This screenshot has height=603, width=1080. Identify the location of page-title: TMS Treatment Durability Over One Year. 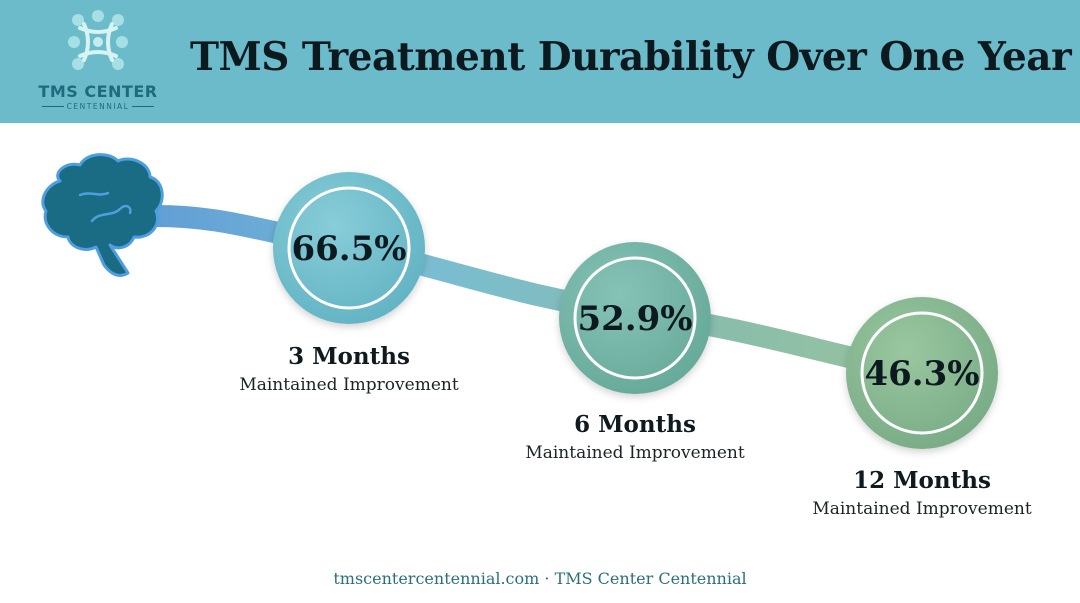
(631, 57).